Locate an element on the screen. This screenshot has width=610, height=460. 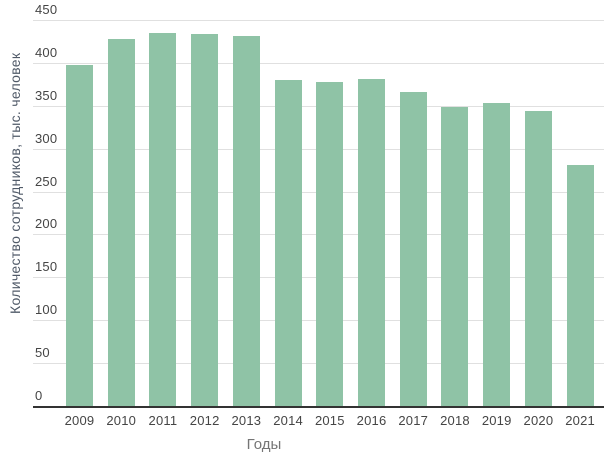
x-tick-label-2009: 2009 is located at coordinates (79, 420).